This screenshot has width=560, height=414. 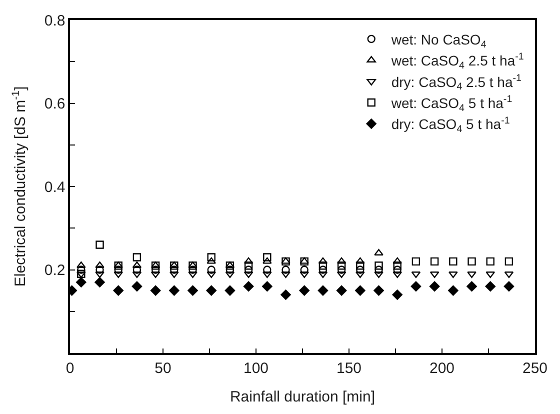 I want to click on legend-label: wet: No CaSO$_{4}$, so click(x=438, y=40).